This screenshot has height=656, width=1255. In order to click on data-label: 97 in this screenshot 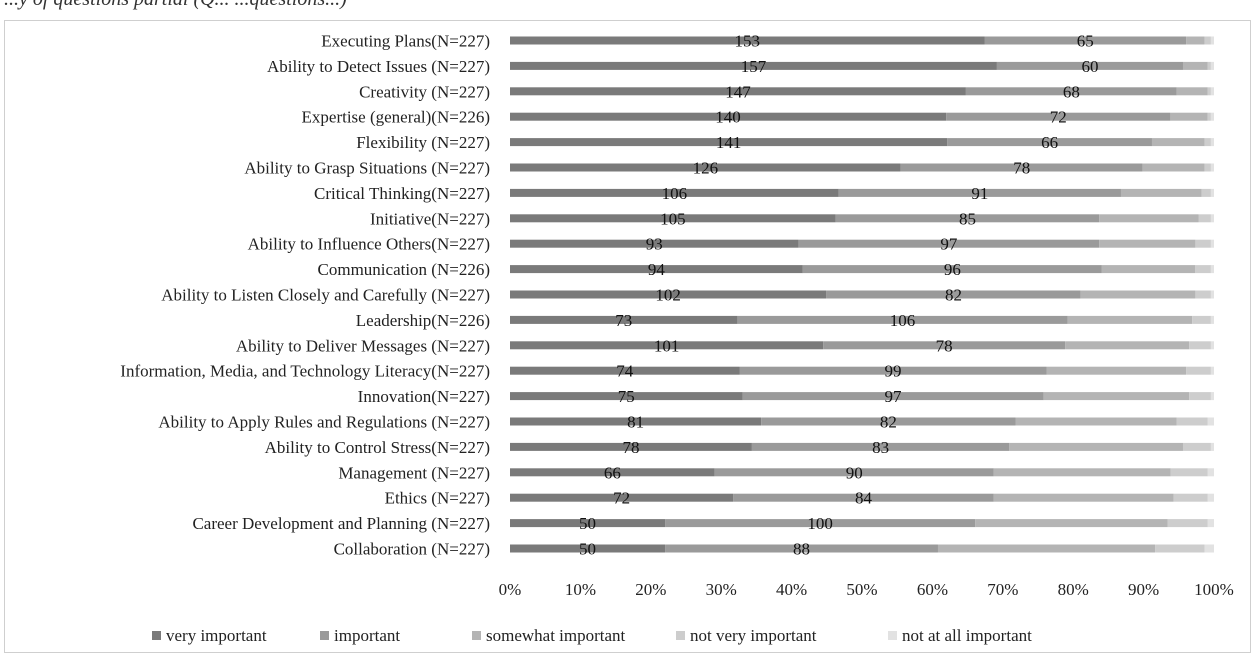, I will do `click(894, 396)`.